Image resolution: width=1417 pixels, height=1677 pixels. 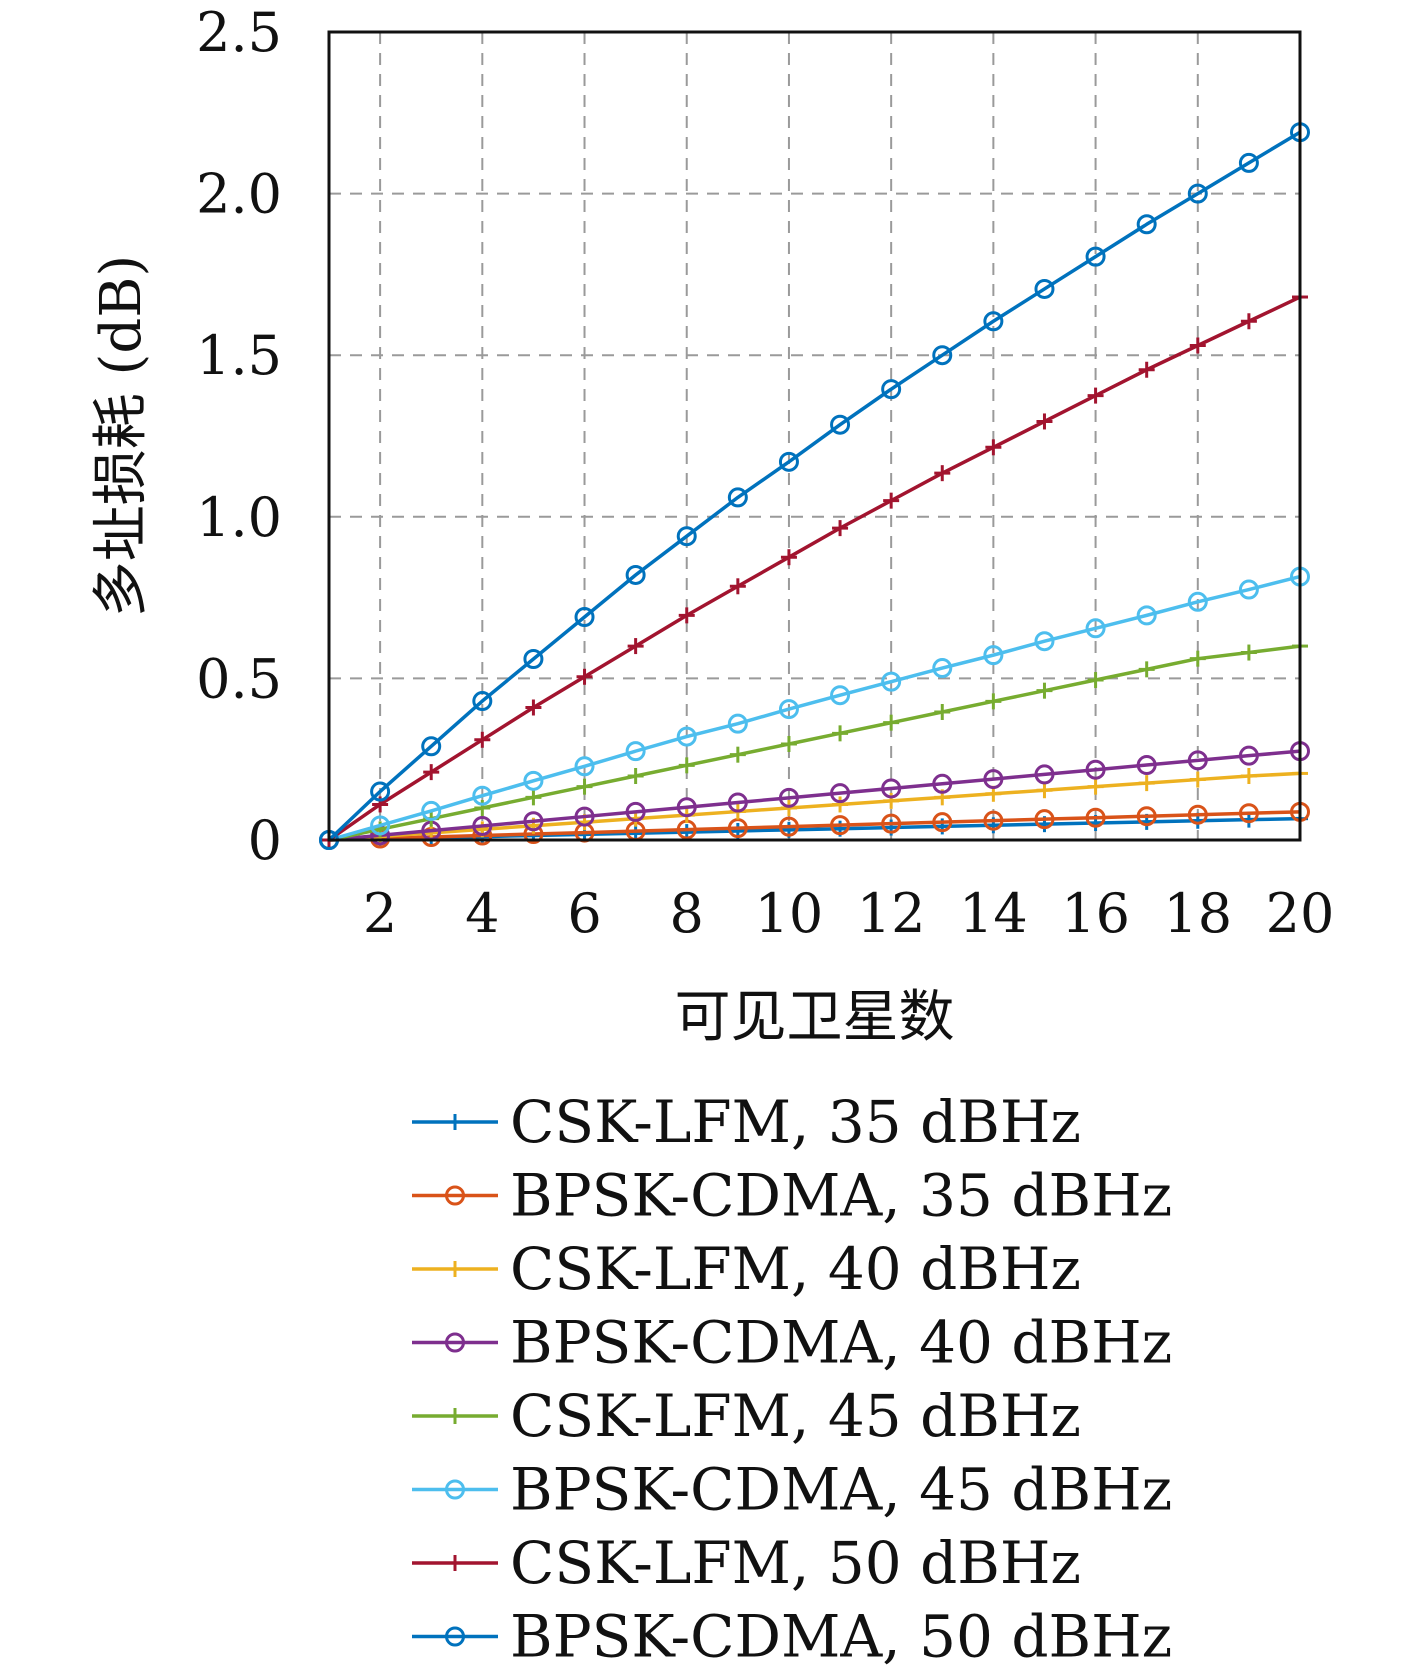 I want to click on x-axis-title: 可见卫星数, so click(x=815, y=1017).